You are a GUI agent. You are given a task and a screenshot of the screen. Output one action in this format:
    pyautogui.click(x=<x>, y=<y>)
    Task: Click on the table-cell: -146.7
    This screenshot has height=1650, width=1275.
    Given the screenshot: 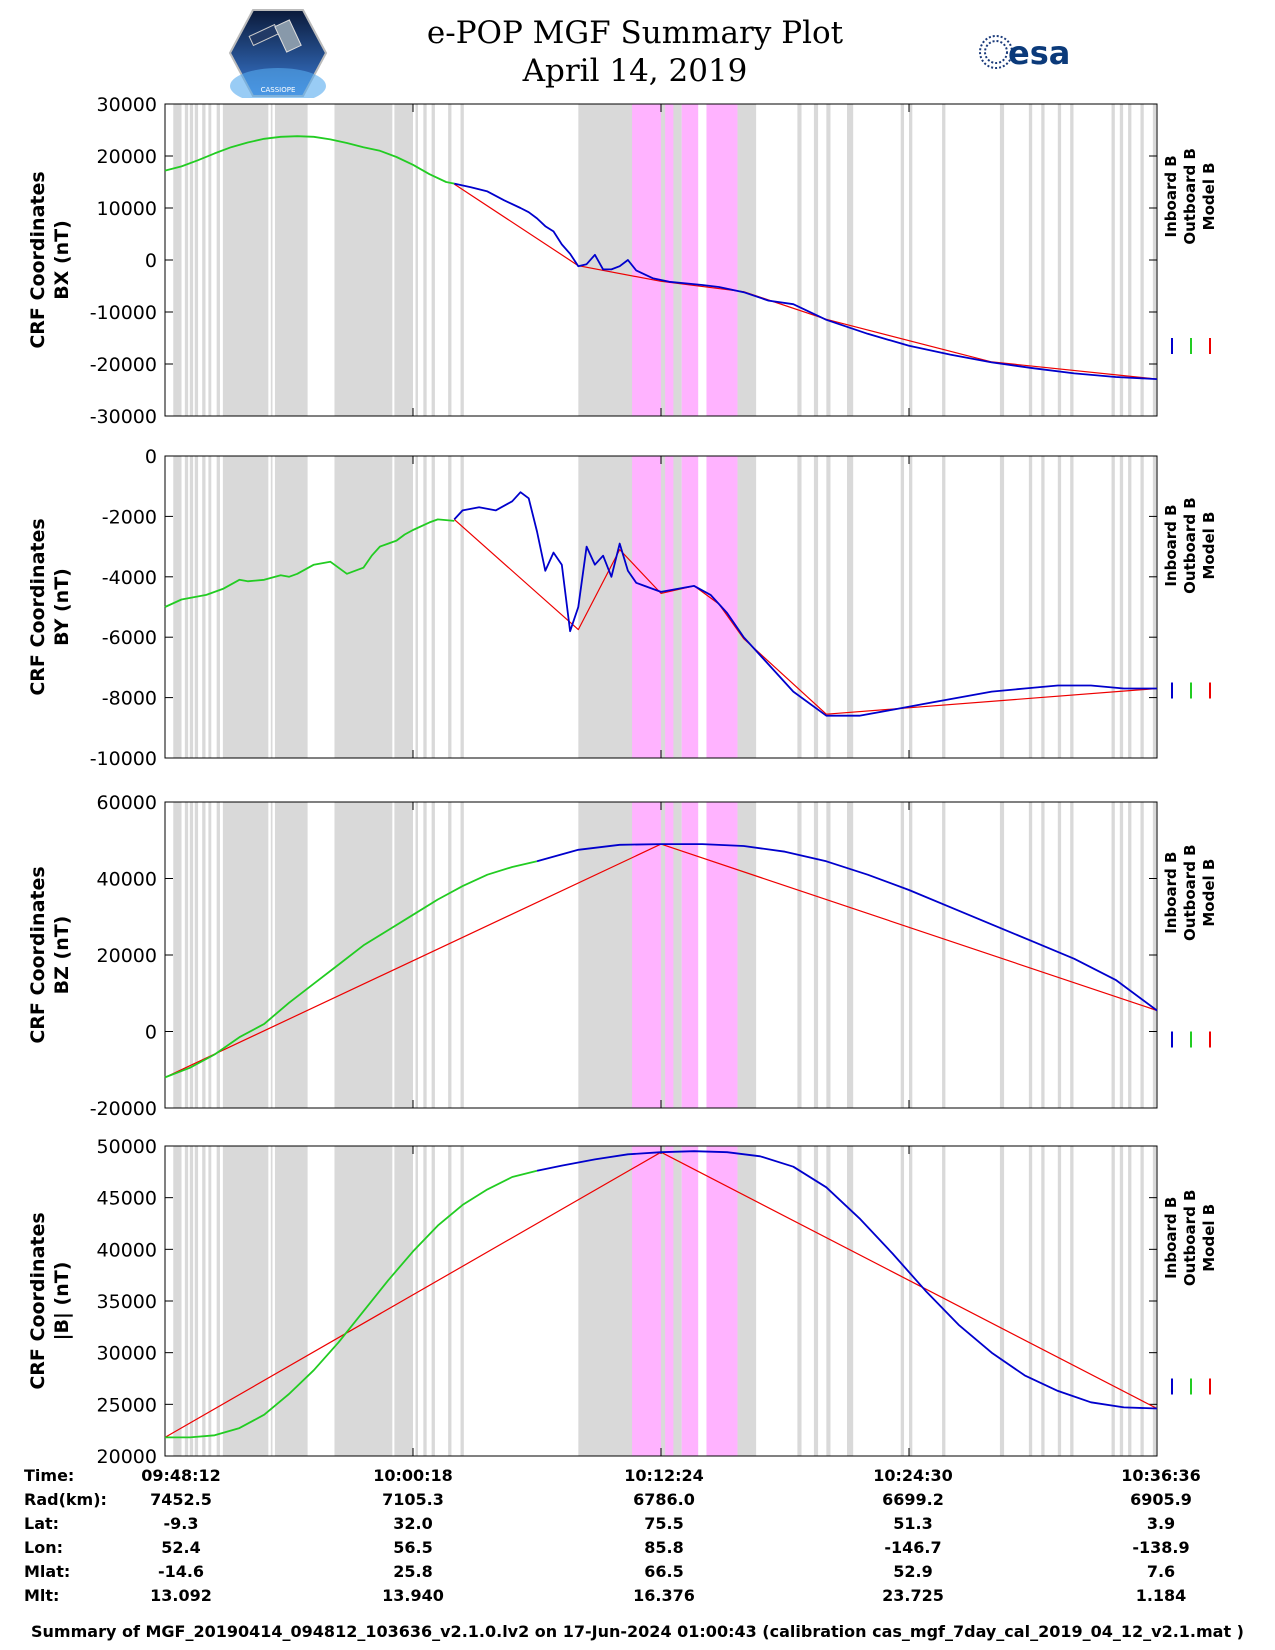 What is the action you would take?
    pyautogui.click(x=913, y=1547)
    